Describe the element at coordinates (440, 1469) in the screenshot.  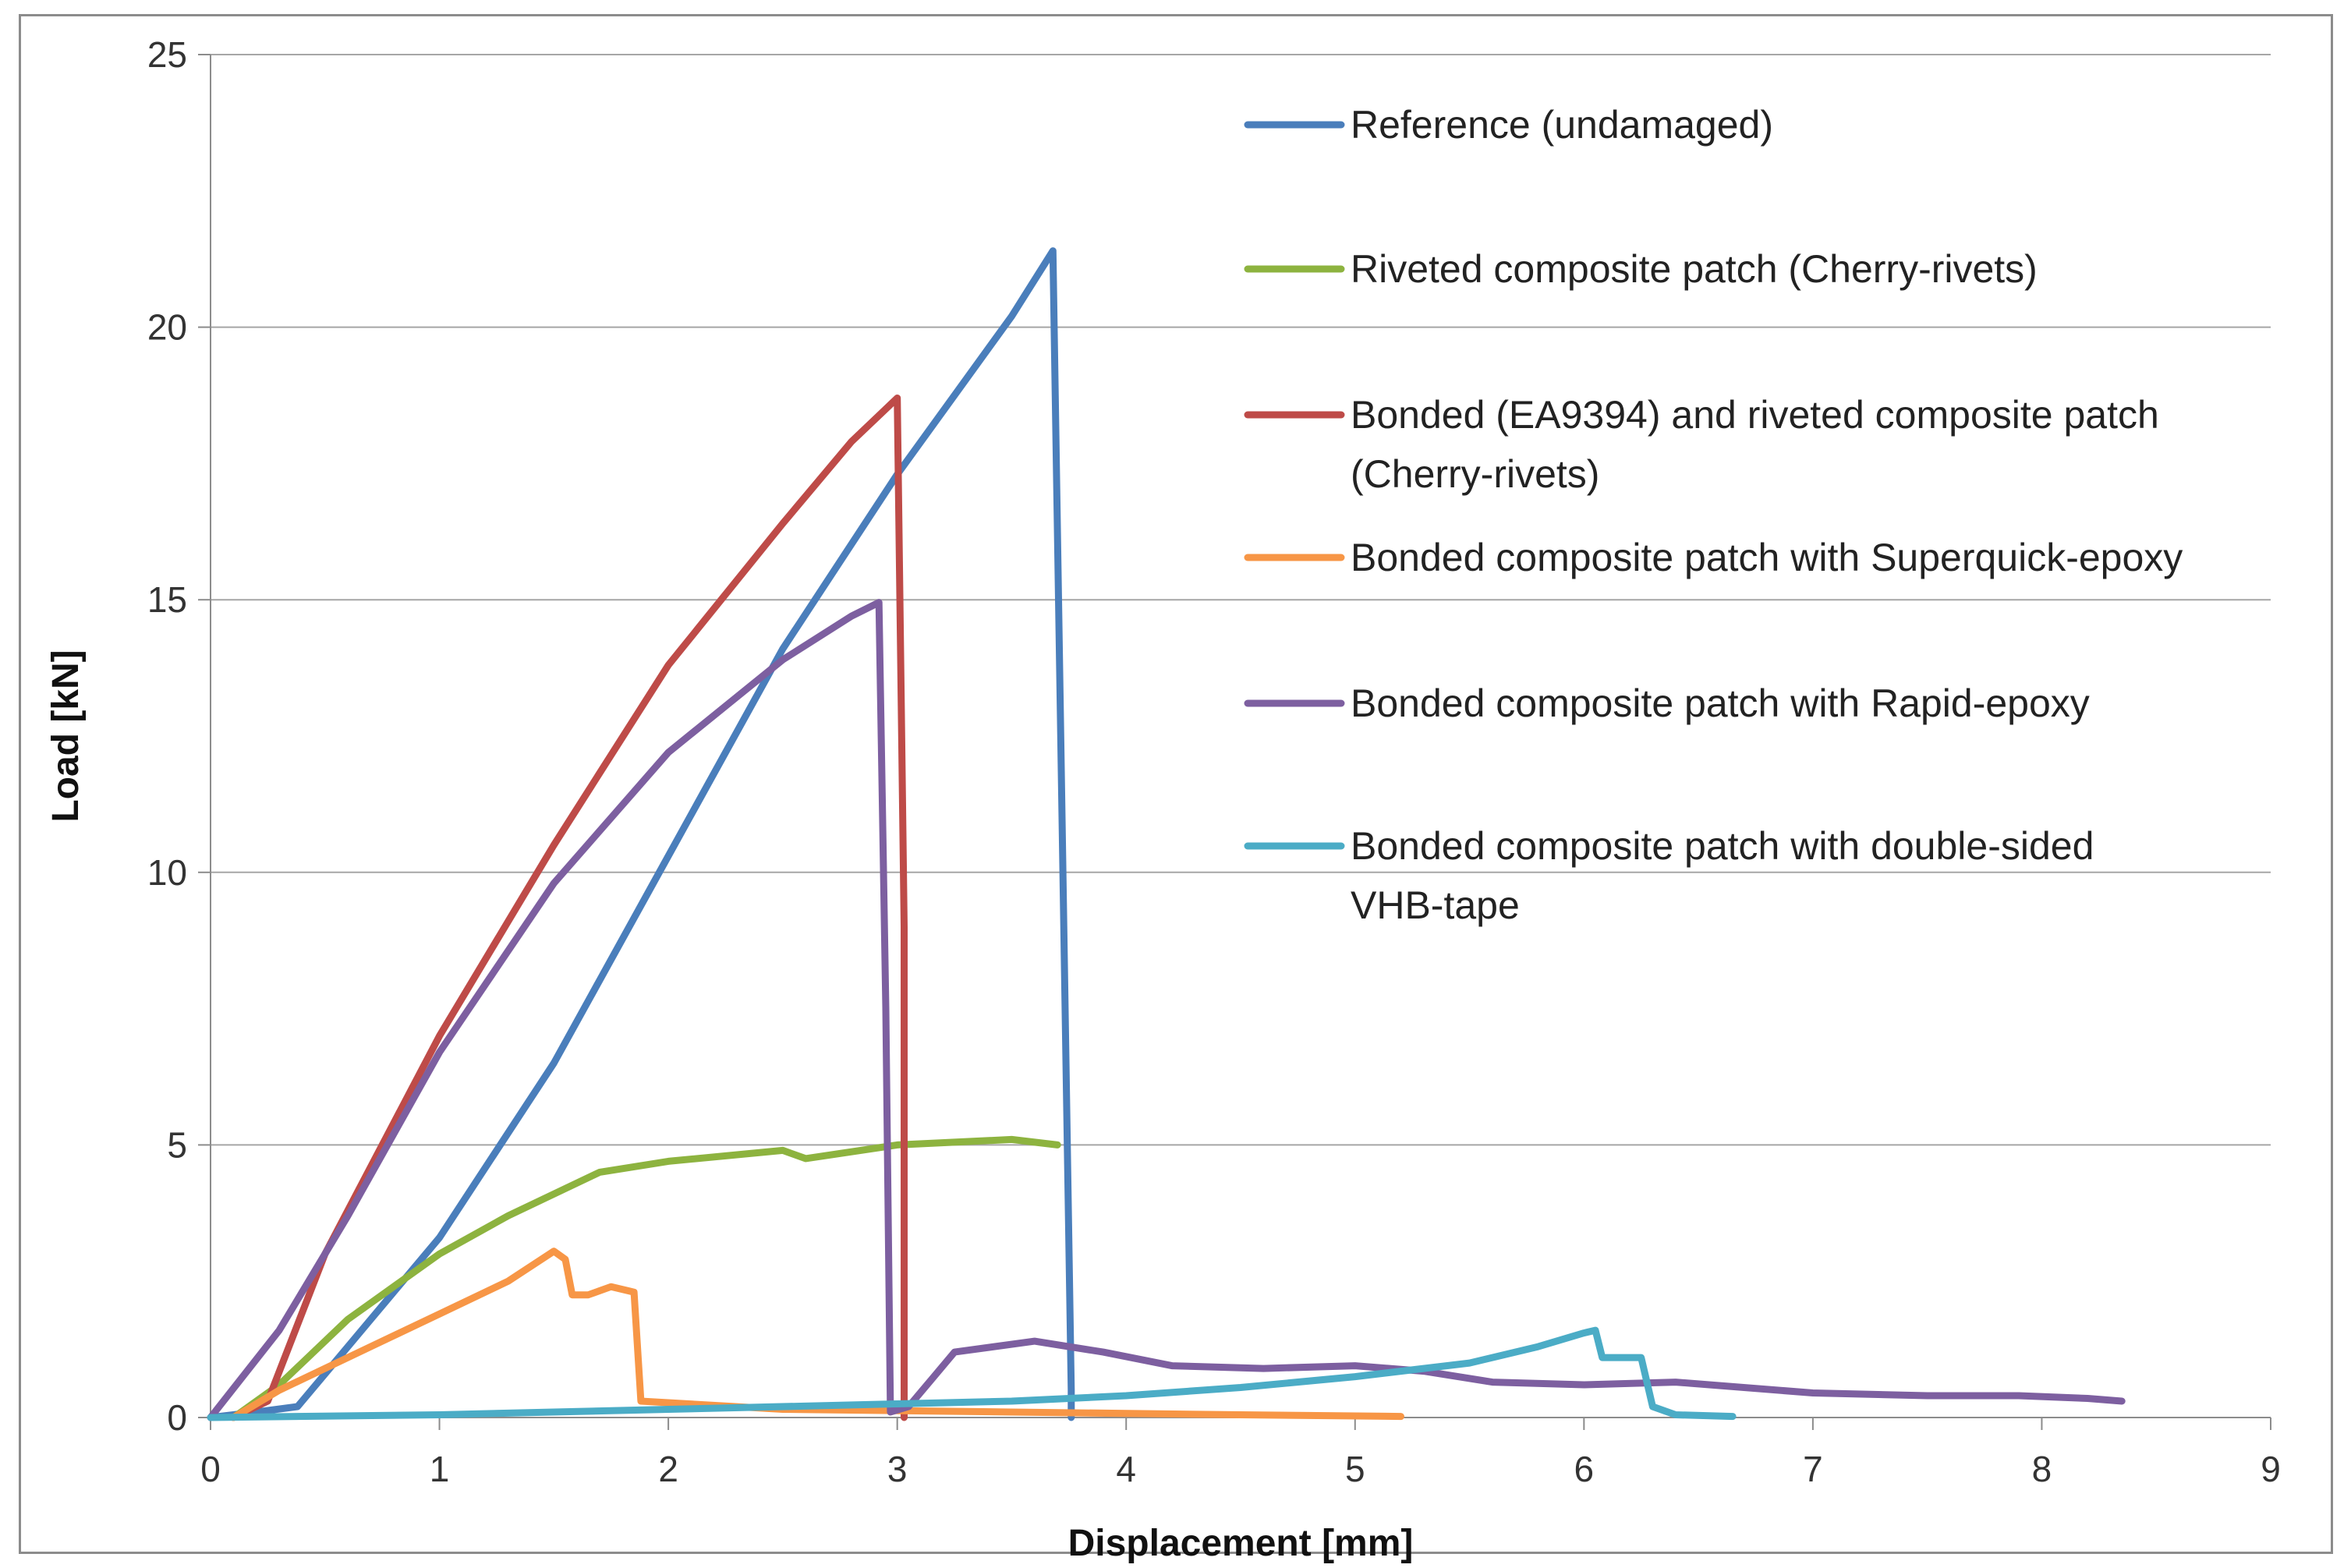
I see `x-tick-label: 1` at that location.